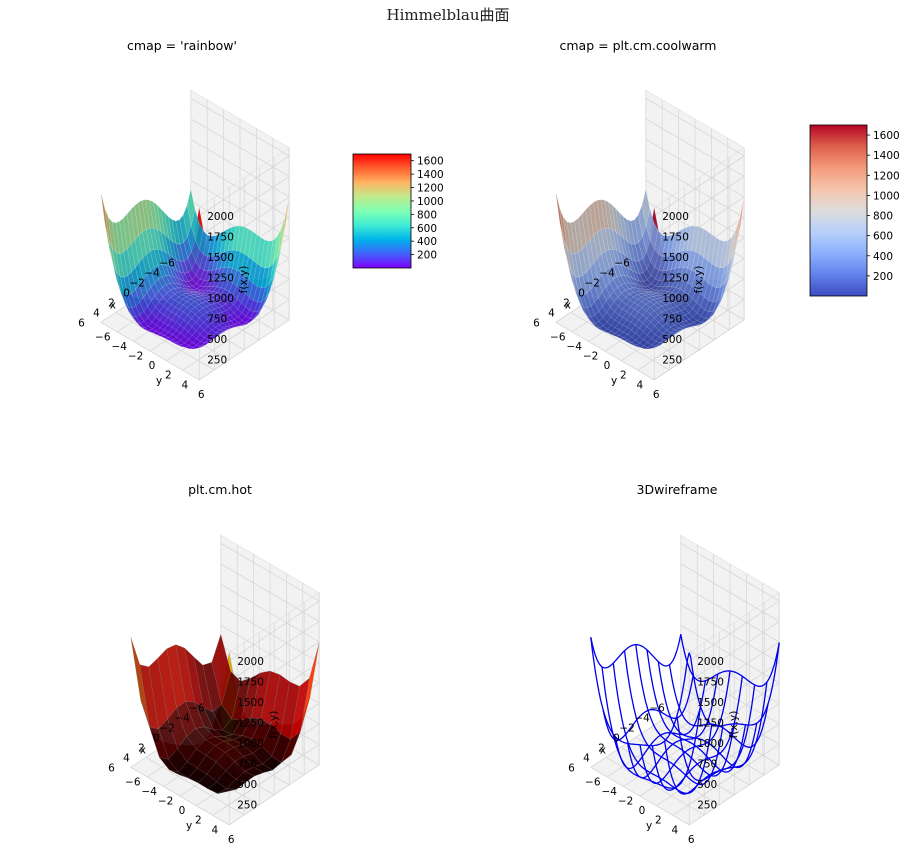 Image resolution: width=906 pixels, height=865 pixels. Describe the element at coordinates (214, 830) in the screenshot. I see `y-tick-label: 4` at that location.